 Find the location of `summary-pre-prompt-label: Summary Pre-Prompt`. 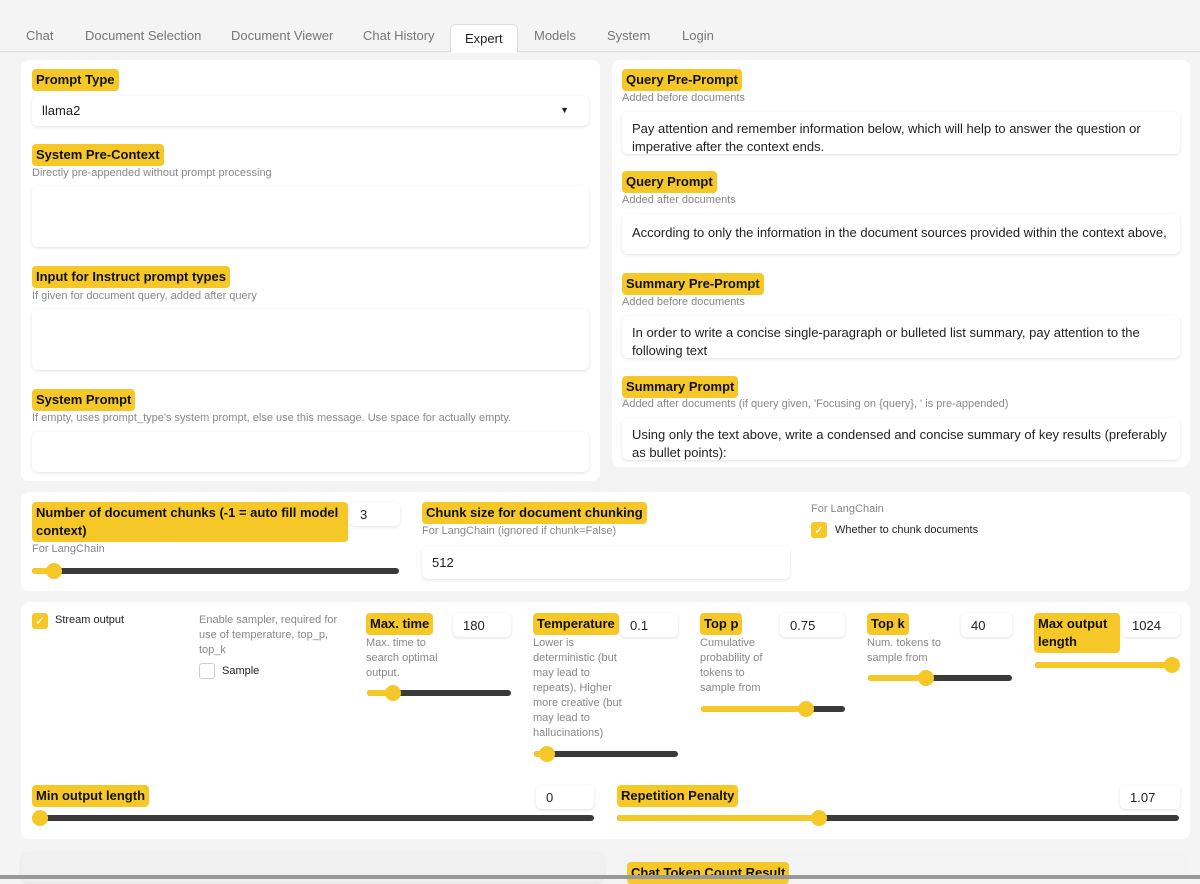

summary-pre-prompt-label: Summary Pre-Prompt is located at coordinates (693, 284).